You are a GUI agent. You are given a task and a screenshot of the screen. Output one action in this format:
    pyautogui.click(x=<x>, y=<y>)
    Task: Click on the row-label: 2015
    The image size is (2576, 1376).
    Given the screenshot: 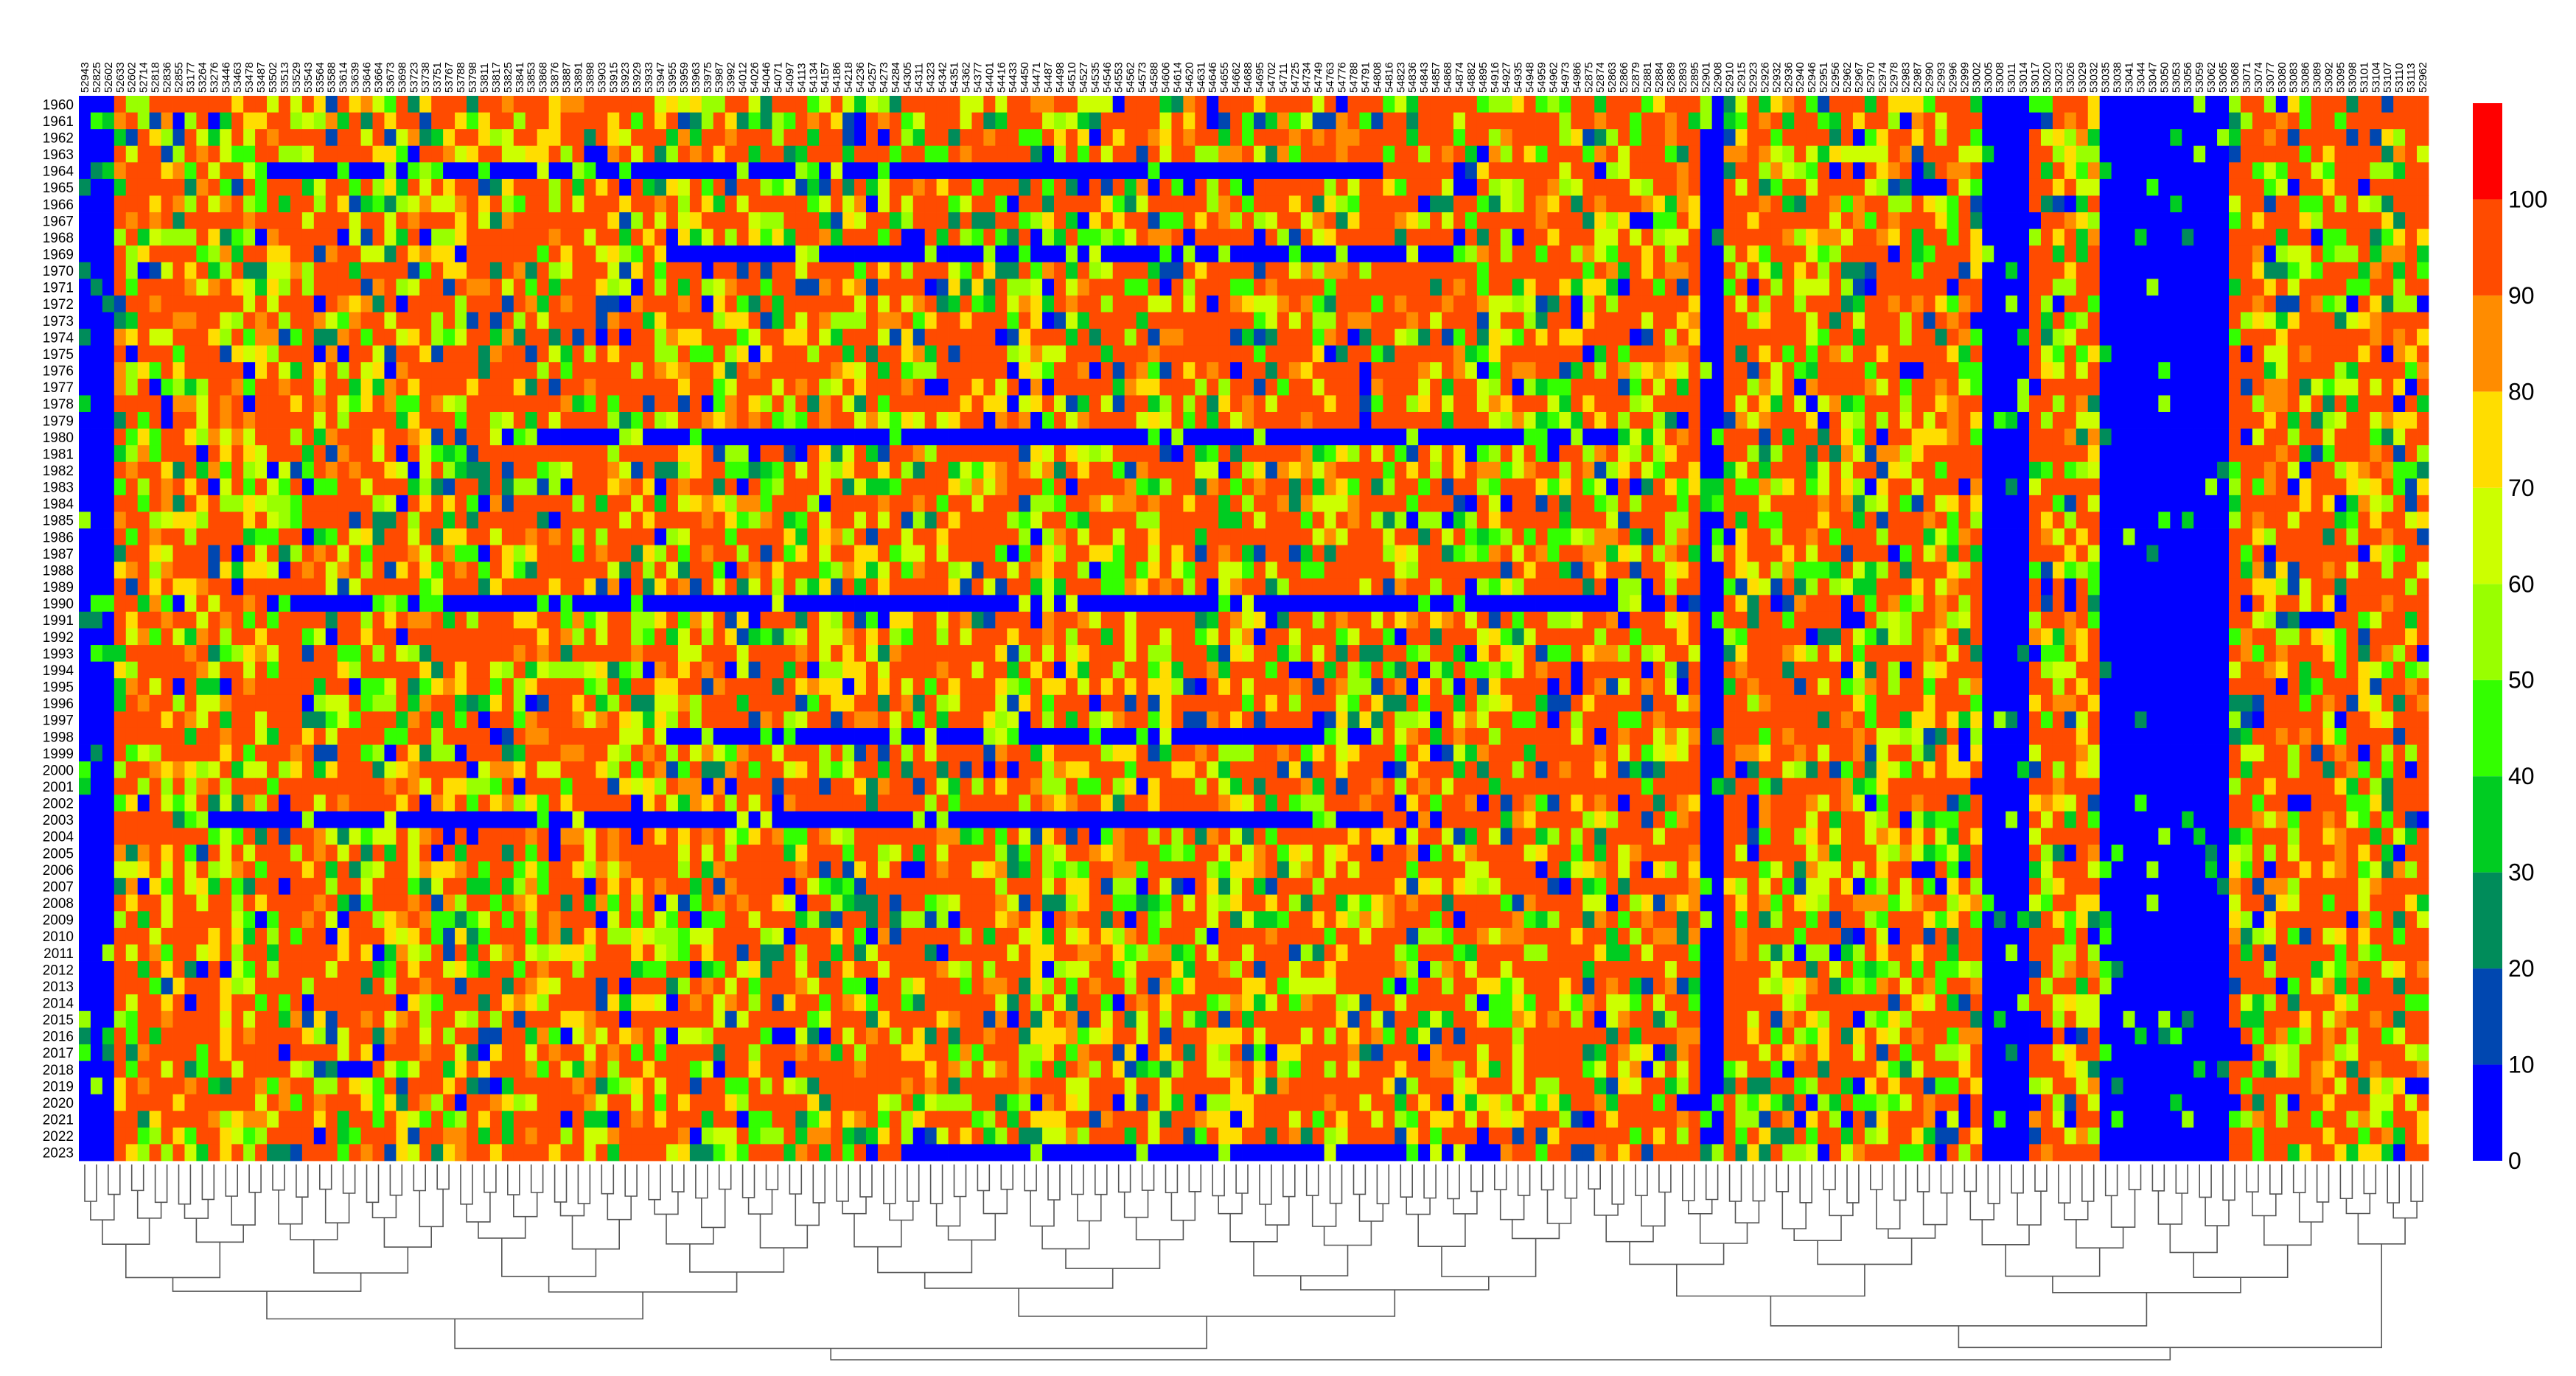 What is the action you would take?
    pyautogui.click(x=58, y=1020)
    